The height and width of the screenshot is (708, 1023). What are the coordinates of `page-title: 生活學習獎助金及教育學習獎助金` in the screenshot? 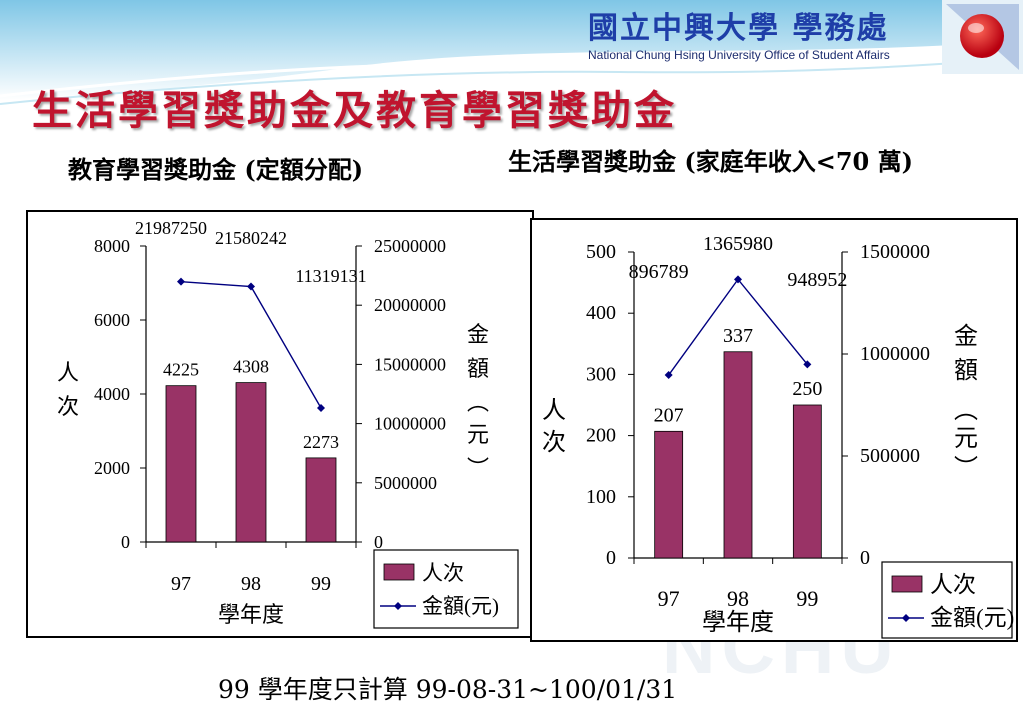 It's located at (354, 110).